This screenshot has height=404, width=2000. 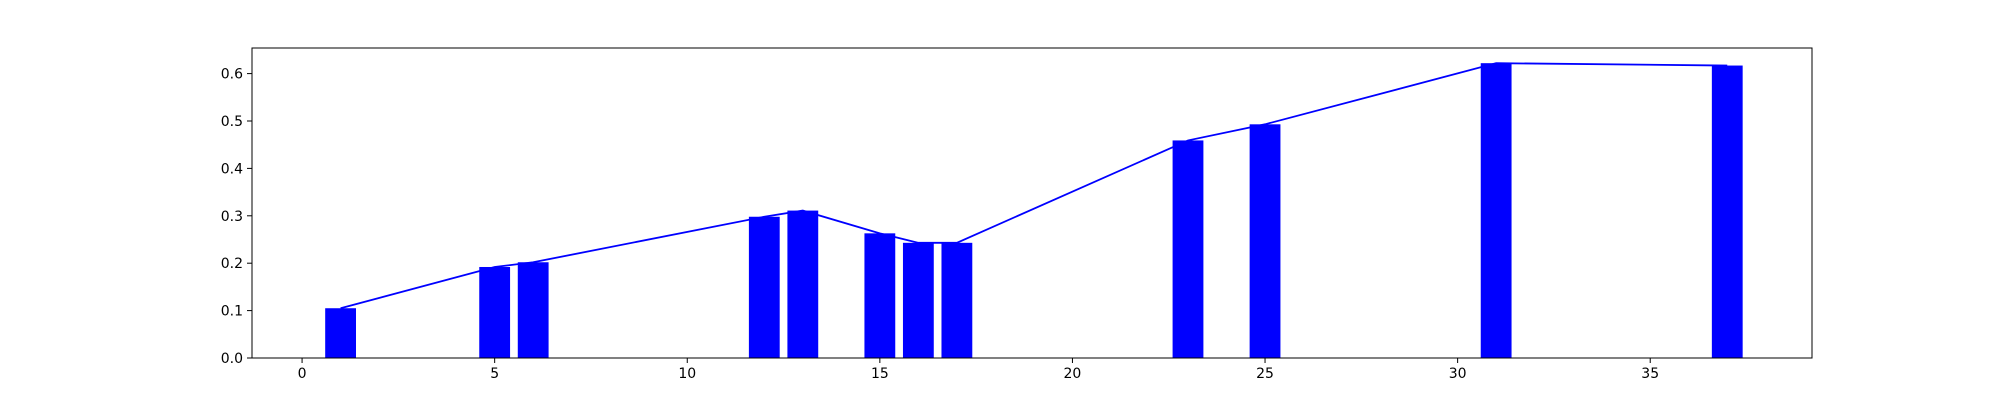 I want to click on y-tick-label-3: 0.3, so click(x=232, y=217).